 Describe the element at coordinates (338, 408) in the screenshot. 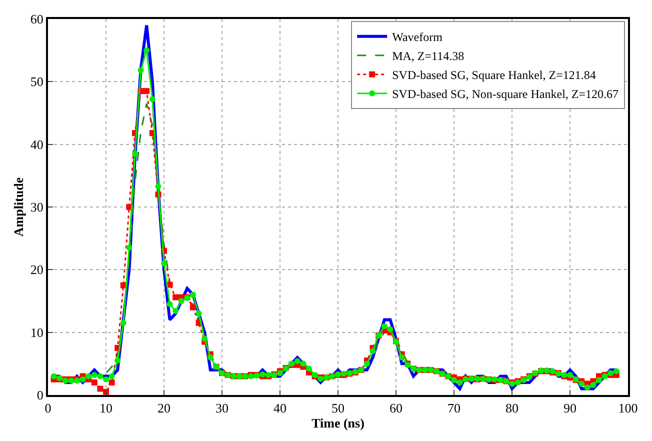

I see `x-tick-label: 50` at that location.